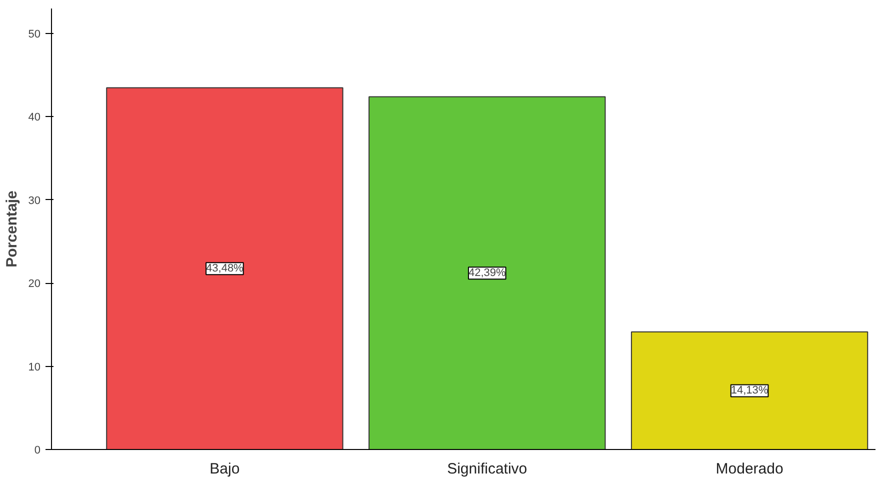  What do you see at coordinates (749, 390) in the screenshot?
I see `bar` at bounding box center [749, 390].